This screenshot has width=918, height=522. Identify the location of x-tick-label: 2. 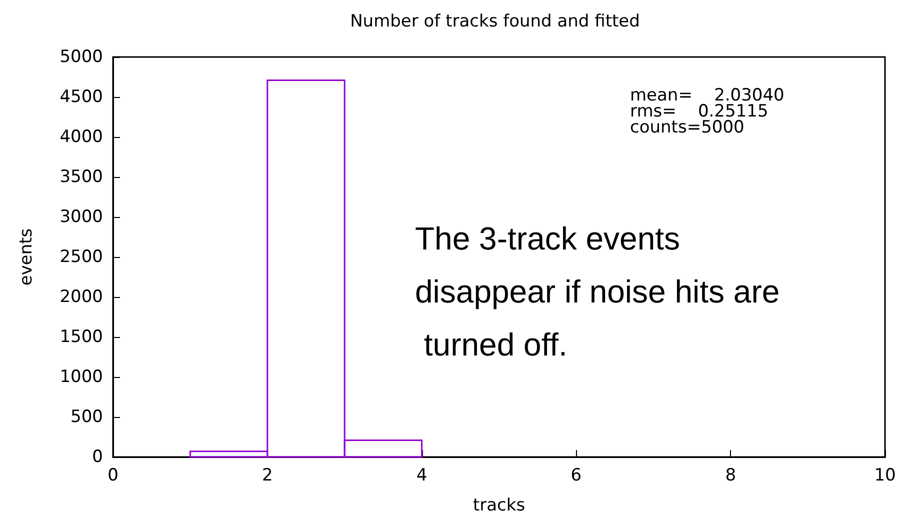
(267, 476).